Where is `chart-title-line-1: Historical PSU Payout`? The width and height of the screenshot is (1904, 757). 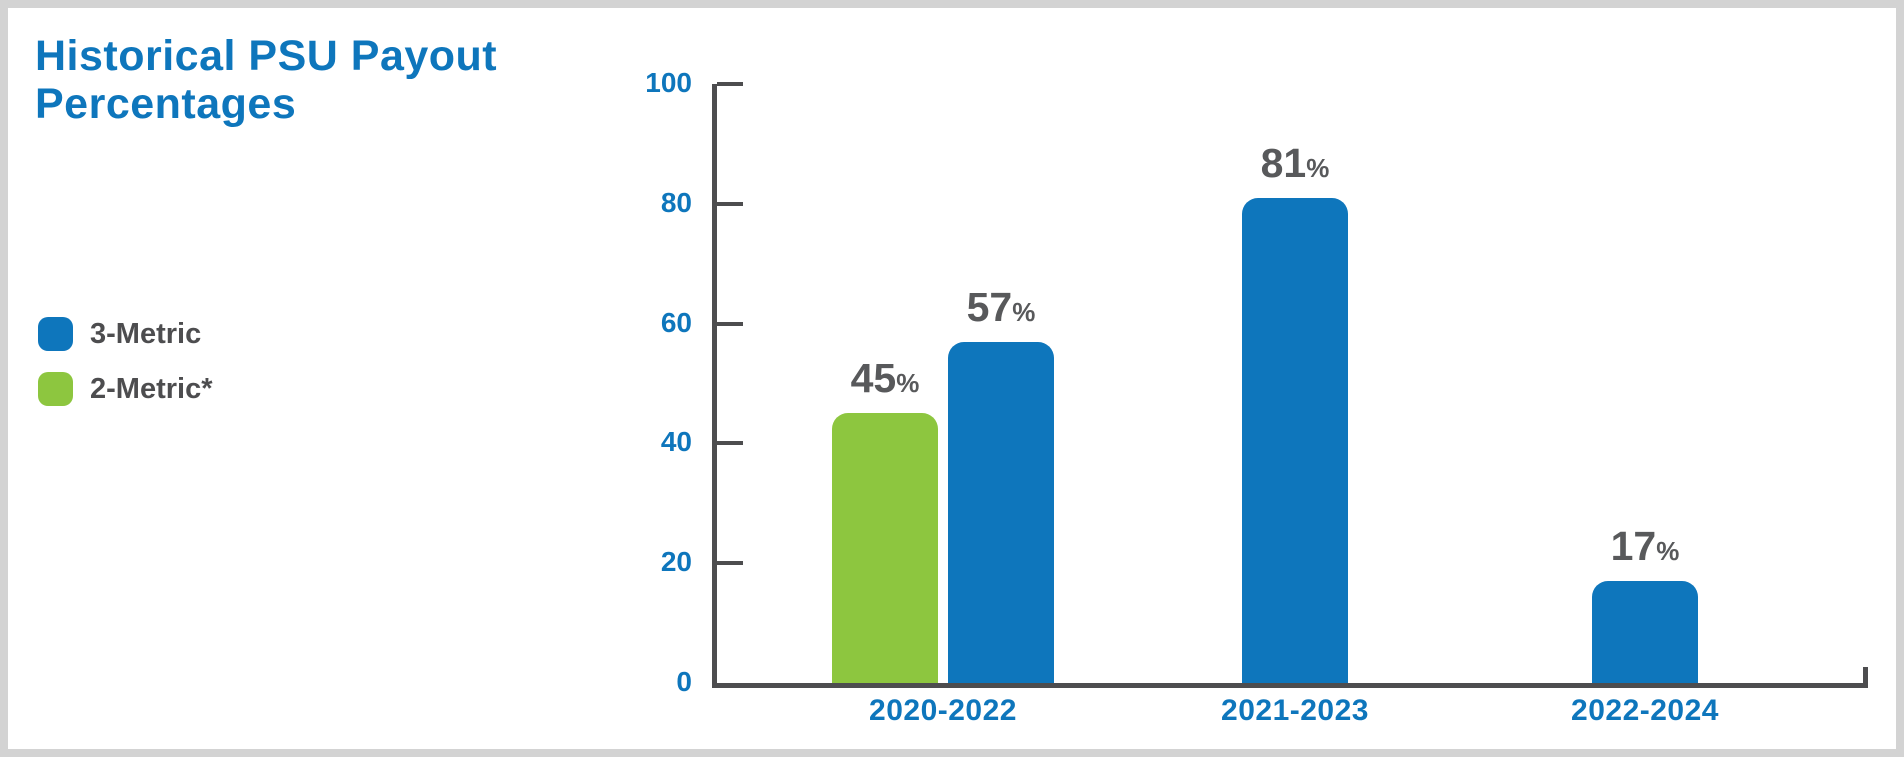 chart-title-line-1: Historical PSU Payout is located at coordinates (266, 56).